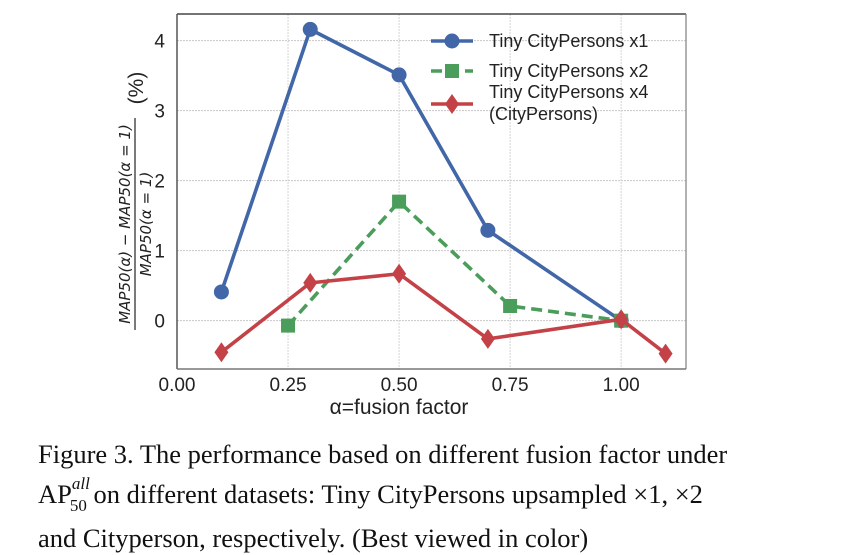 This screenshot has width=851, height=555. What do you see at coordinates (159, 252) in the screenshot?
I see `y-tick-label: 1` at bounding box center [159, 252].